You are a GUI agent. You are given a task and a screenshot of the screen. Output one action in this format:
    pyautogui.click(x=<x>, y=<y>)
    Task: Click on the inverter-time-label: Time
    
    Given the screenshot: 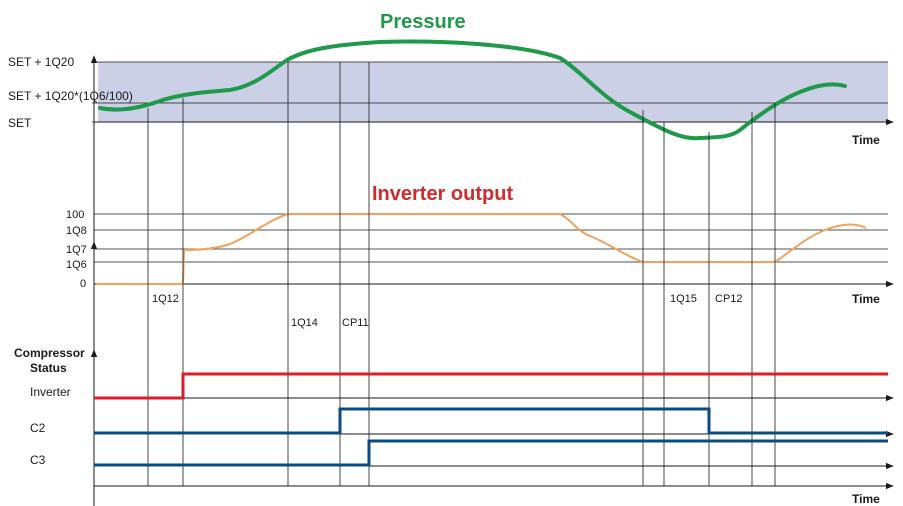 What is the action you would take?
    pyautogui.click(x=866, y=299)
    